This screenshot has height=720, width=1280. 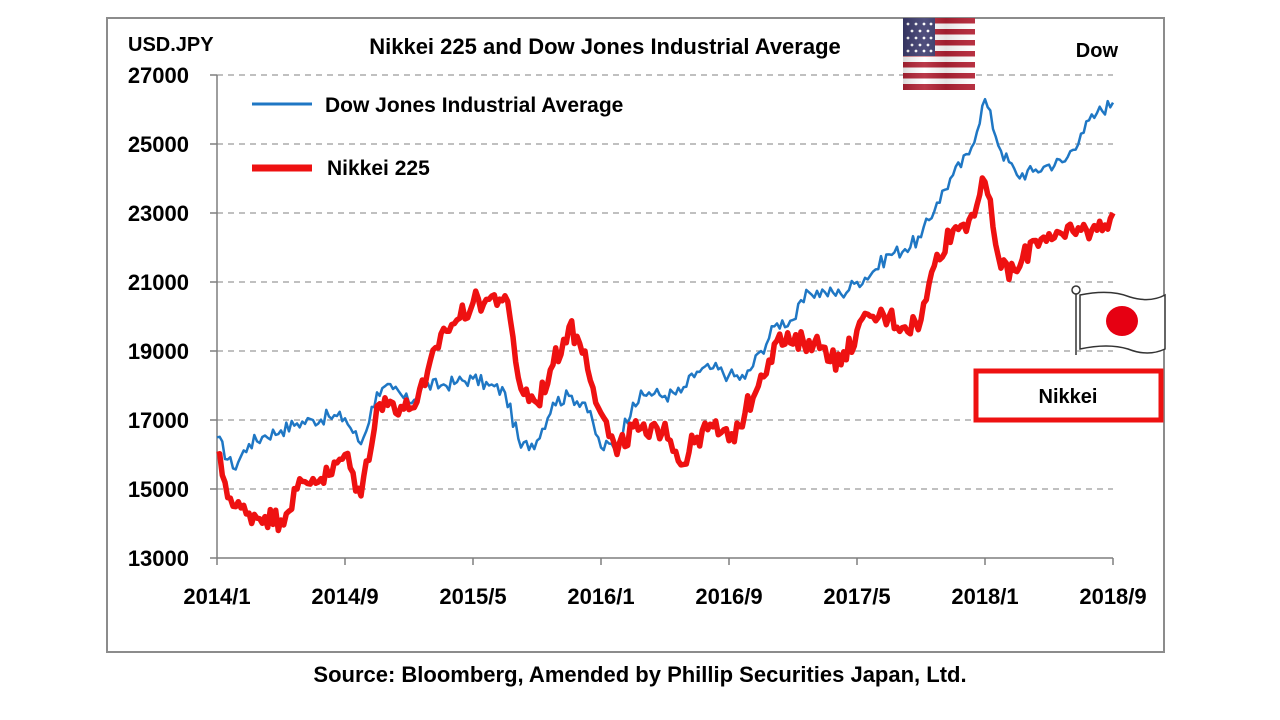 I want to click on x-tick-label: 2014/1, so click(x=216, y=596).